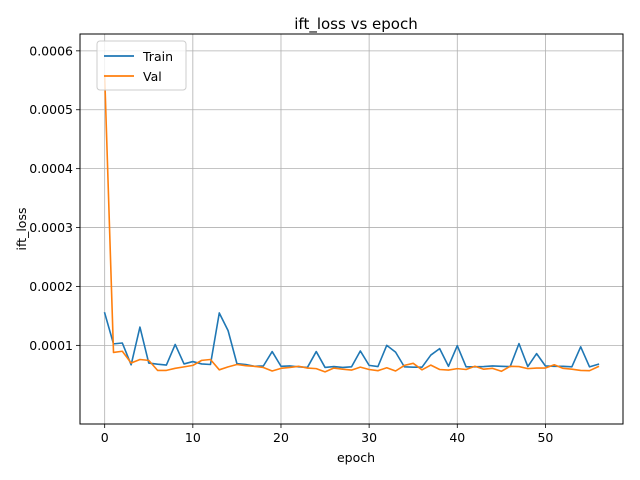 This screenshot has width=640, height=480. I want to click on y-tick-label: 0.0002, so click(51, 286).